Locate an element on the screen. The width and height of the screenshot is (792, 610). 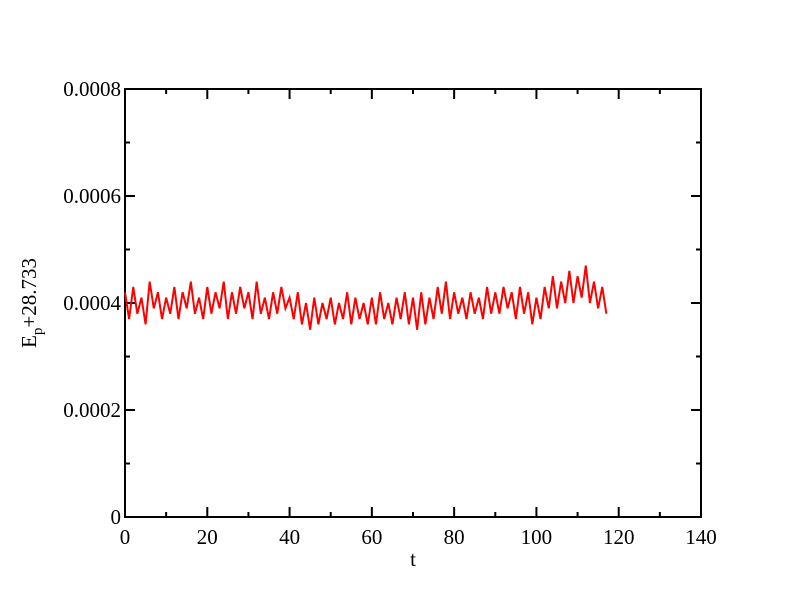
x-tick-label: 120 is located at coordinates (619, 537).